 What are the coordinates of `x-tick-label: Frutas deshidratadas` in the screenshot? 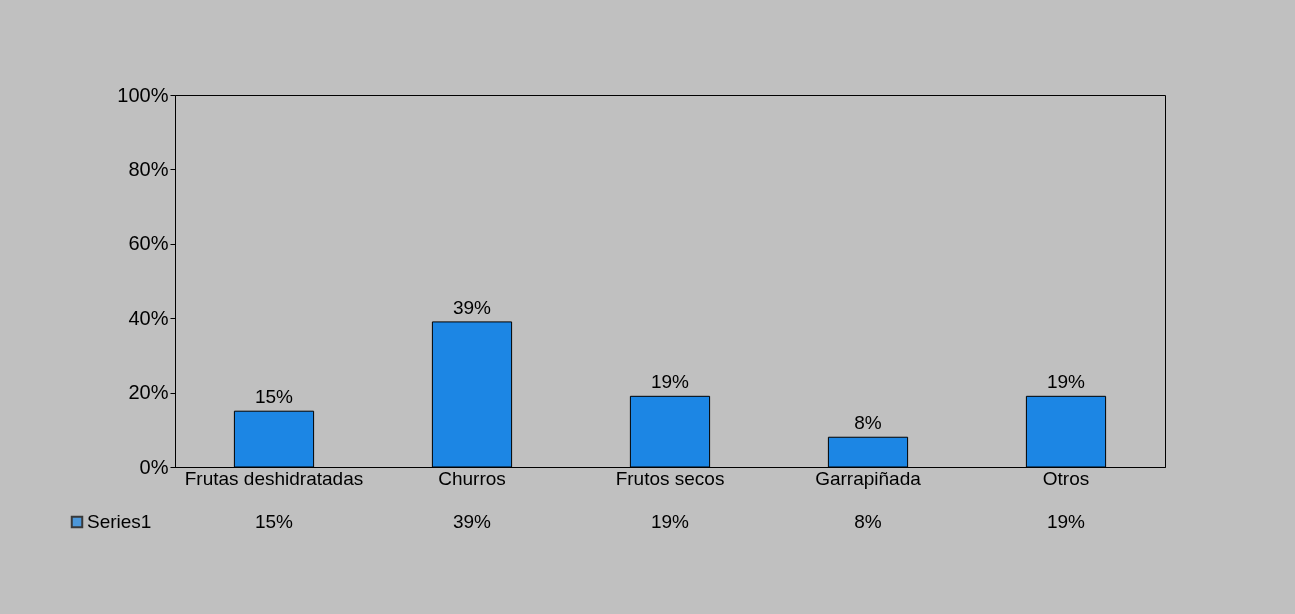 It's located at (274, 478).